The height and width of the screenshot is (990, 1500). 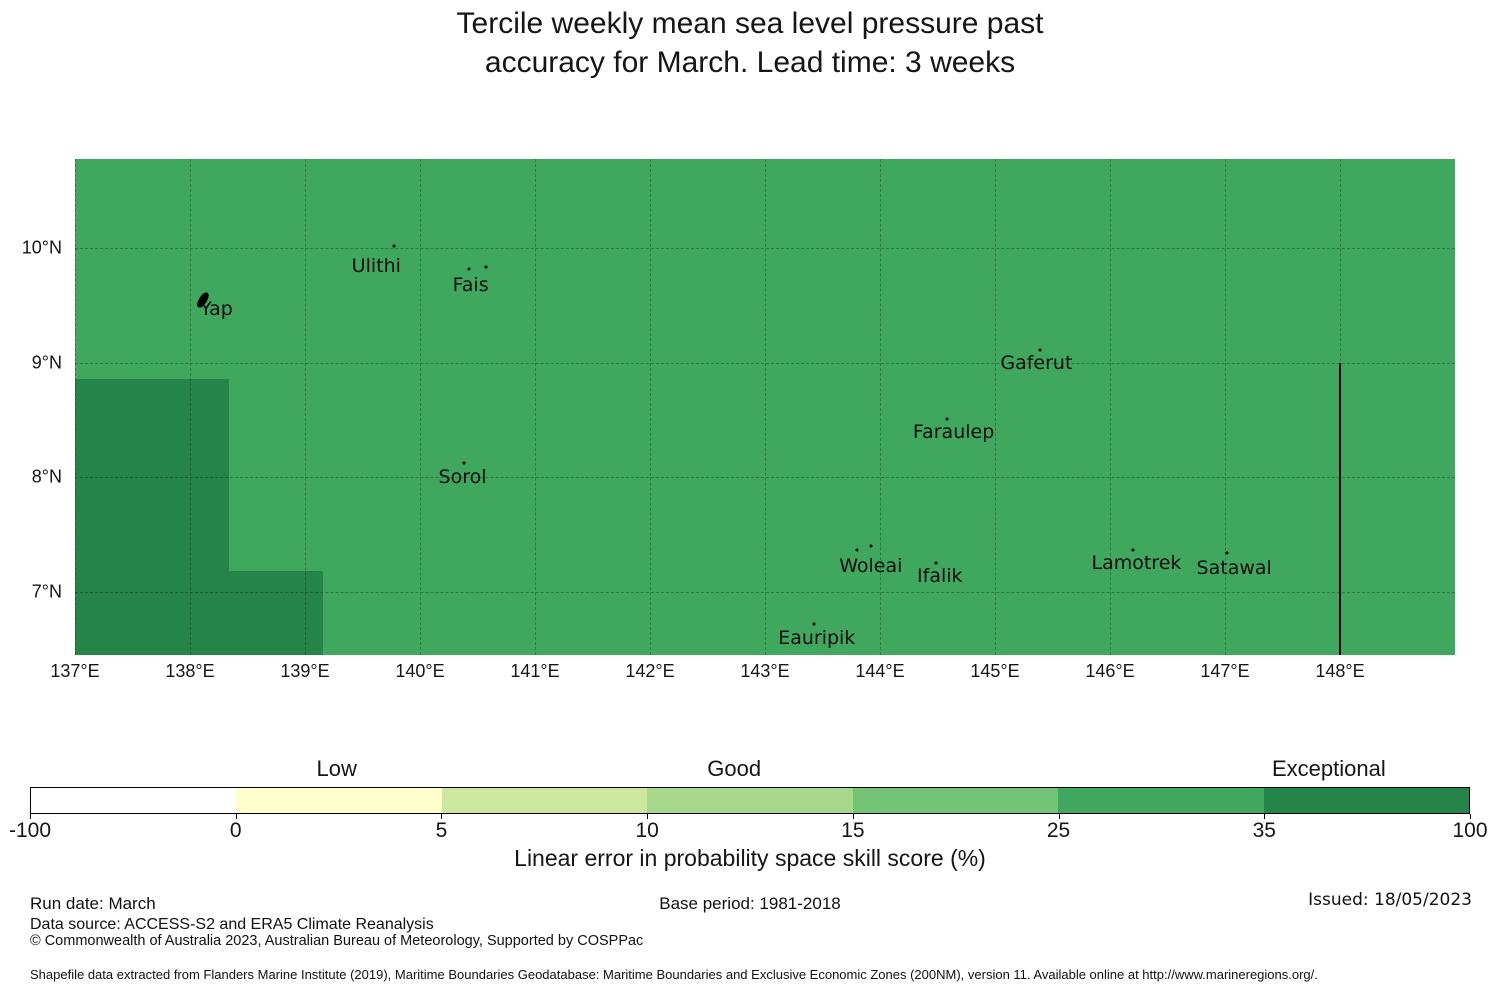 I want to click on colorbar-category-label: Good, so click(x=734, y=768).